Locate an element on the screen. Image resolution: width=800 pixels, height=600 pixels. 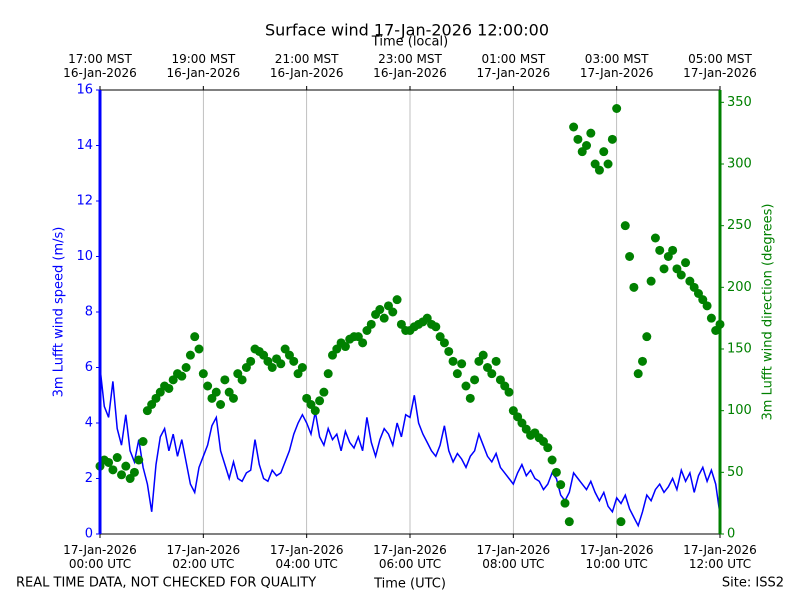
footer-note: REAL TIME DATA, NOT CHECKED FOR QUALITY is located at coordinates (166, 583).